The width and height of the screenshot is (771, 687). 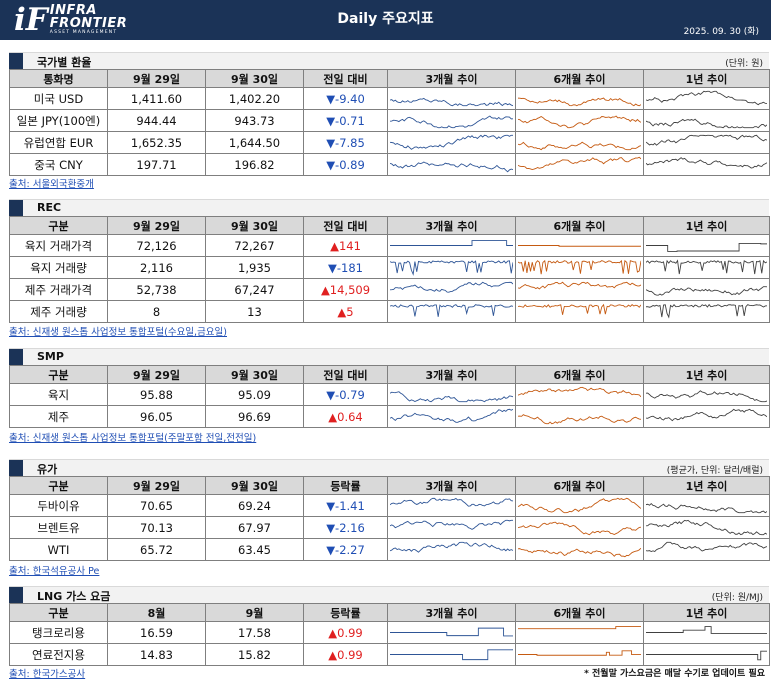 What do you see at coordinates (58, 654) in the screenshot?
I see `cell-name: 연료전지용` at bounding box center [58, 654].